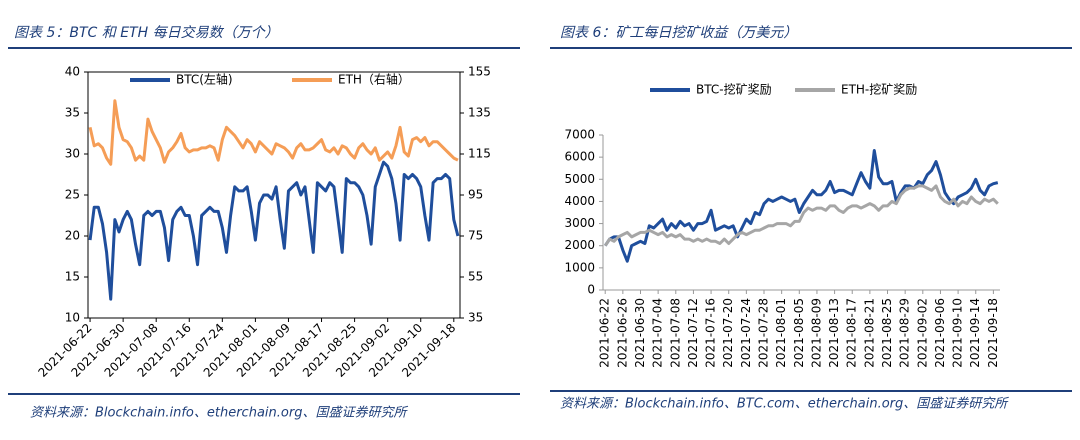 Image resolution: width=1080 pixels, height=440 pixels. What do you see at coordinates (879, 89) in the screenshot?
I see `legend-label: ETH-挖矿奖励` at bounding box center [879, 89].